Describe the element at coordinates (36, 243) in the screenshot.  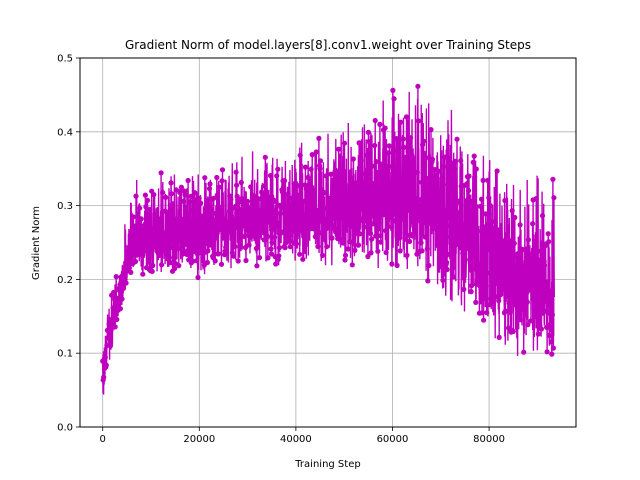
I see `y-axis-label: Gradient Norm` at that location.